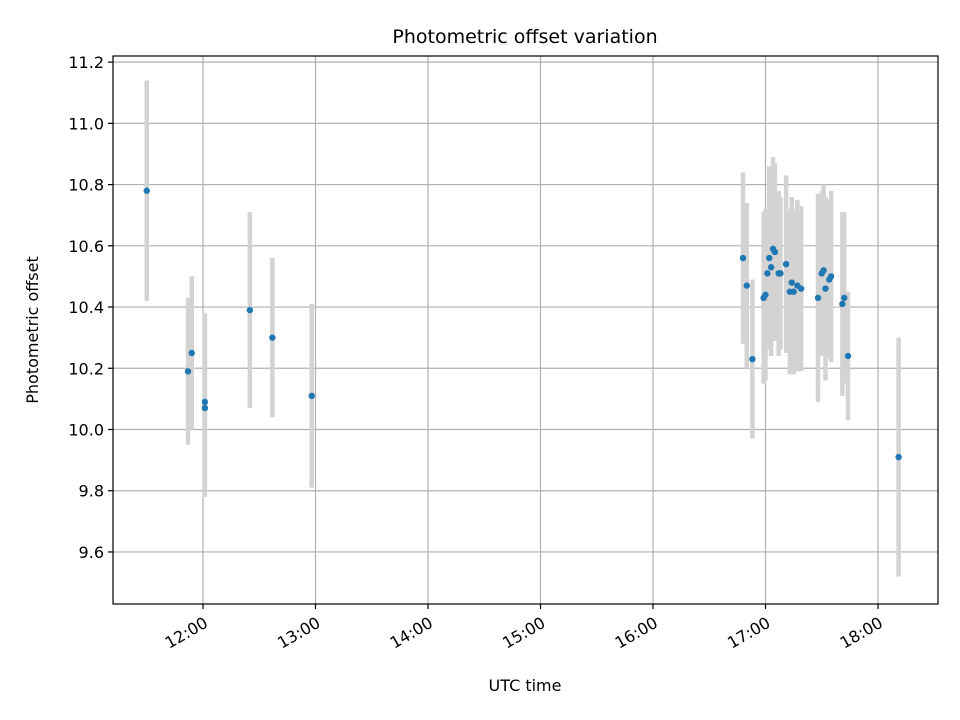  Describe the element at coordinates (91, 491) in the screenshot. I see `y-tick-label: 9.8` at that location.